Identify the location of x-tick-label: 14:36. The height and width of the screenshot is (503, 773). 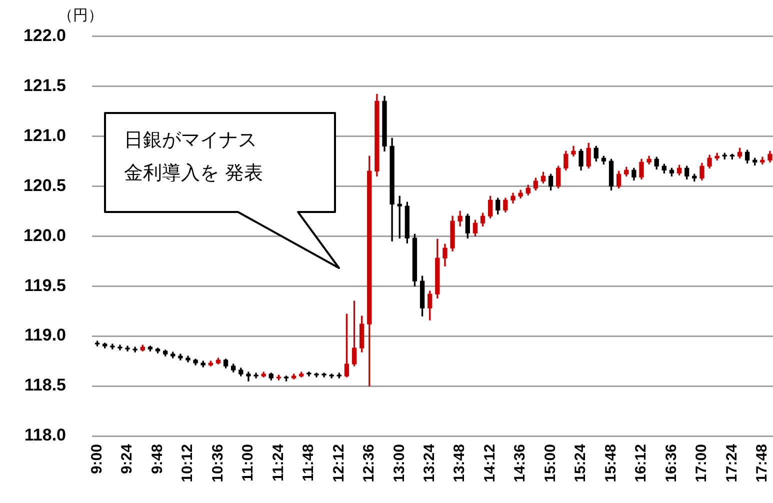
(520, 463).